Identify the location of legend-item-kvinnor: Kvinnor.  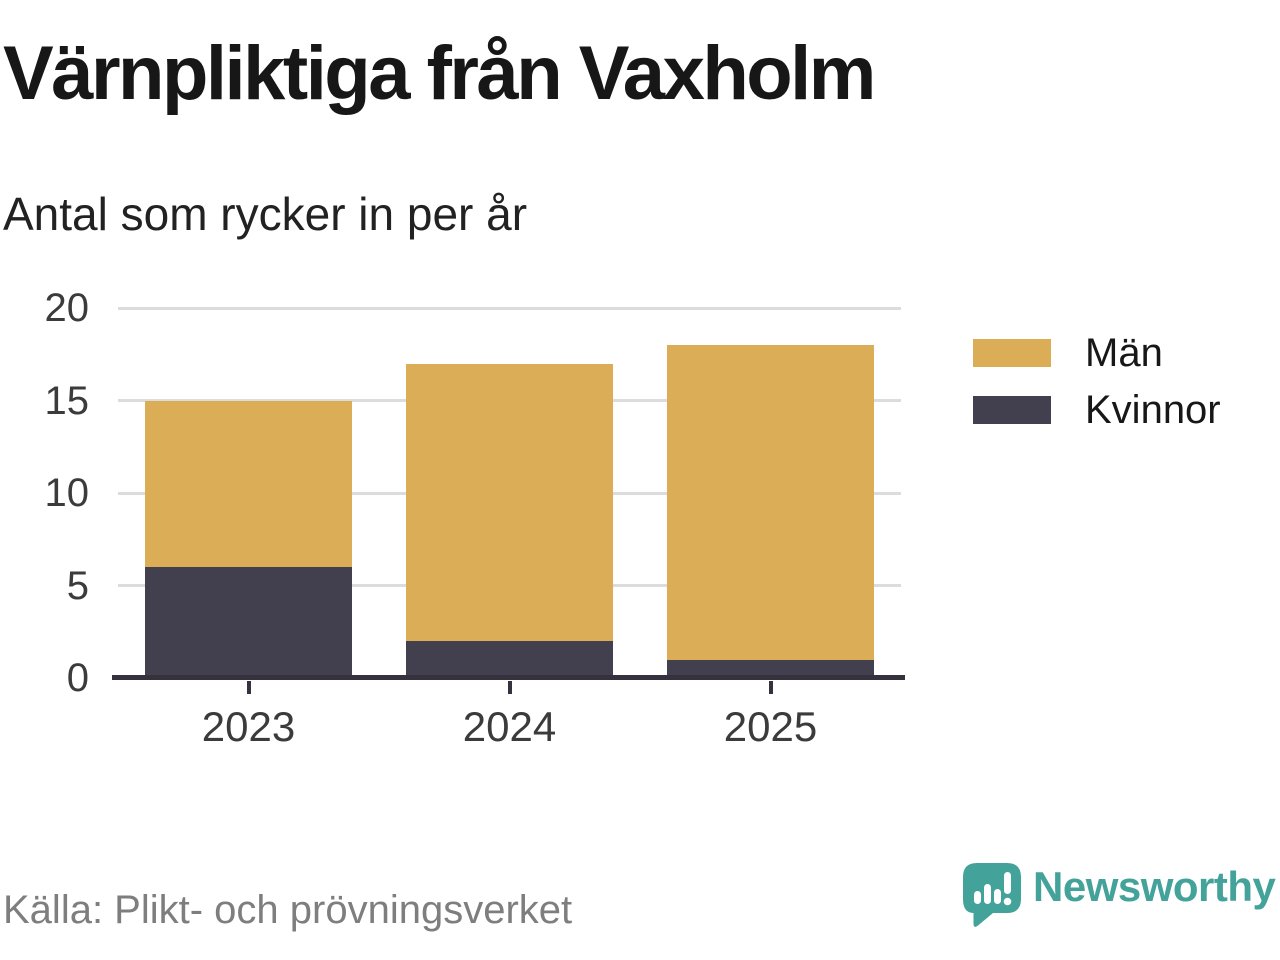
(1097, 409).